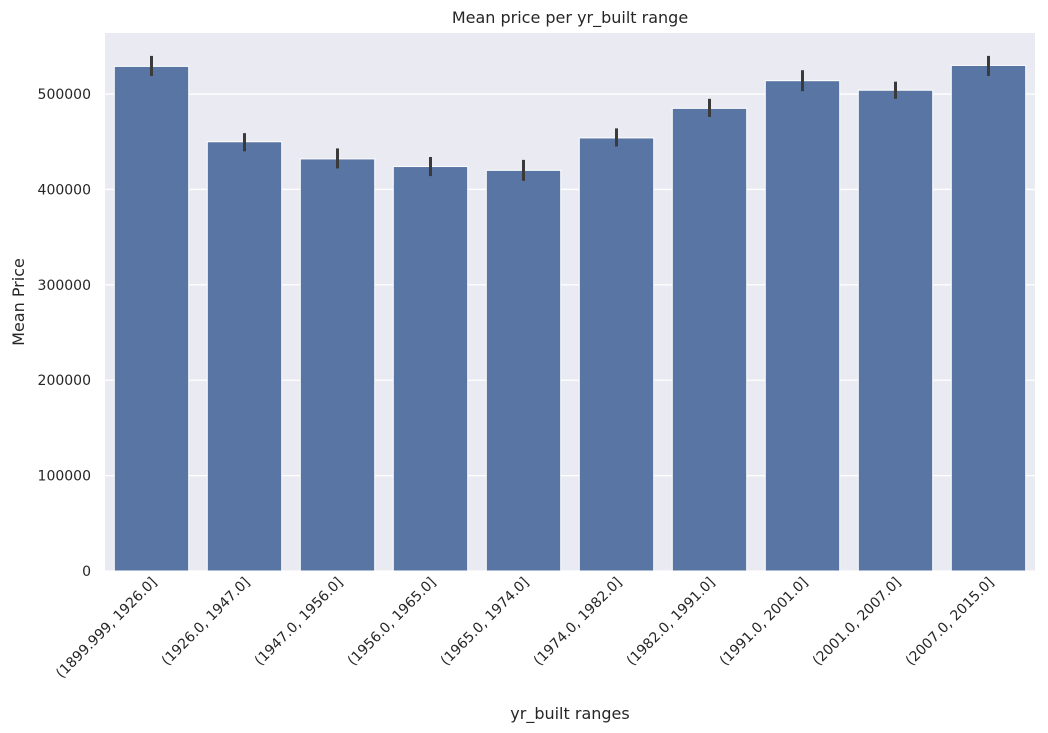 The image size is (1048, 733). What do you see at coordinates (392, 622) in the screenshot?
I see `x-tick-label: (1956.0, 1965.0]` at bounding box center [392, 622].